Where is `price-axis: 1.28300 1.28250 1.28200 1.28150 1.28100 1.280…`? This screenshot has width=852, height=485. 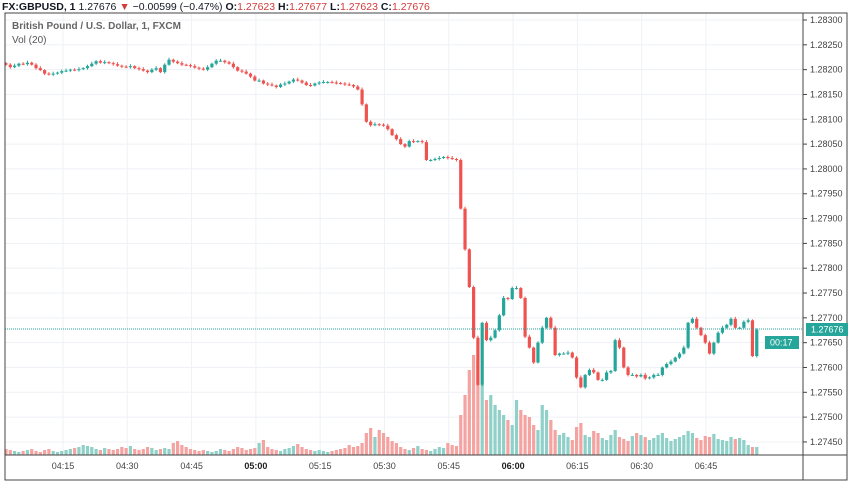 price-axis: 1.28300 1.28250 1.28200 1.28150 1.28100 1.280… is located at coordinates (823, 231).